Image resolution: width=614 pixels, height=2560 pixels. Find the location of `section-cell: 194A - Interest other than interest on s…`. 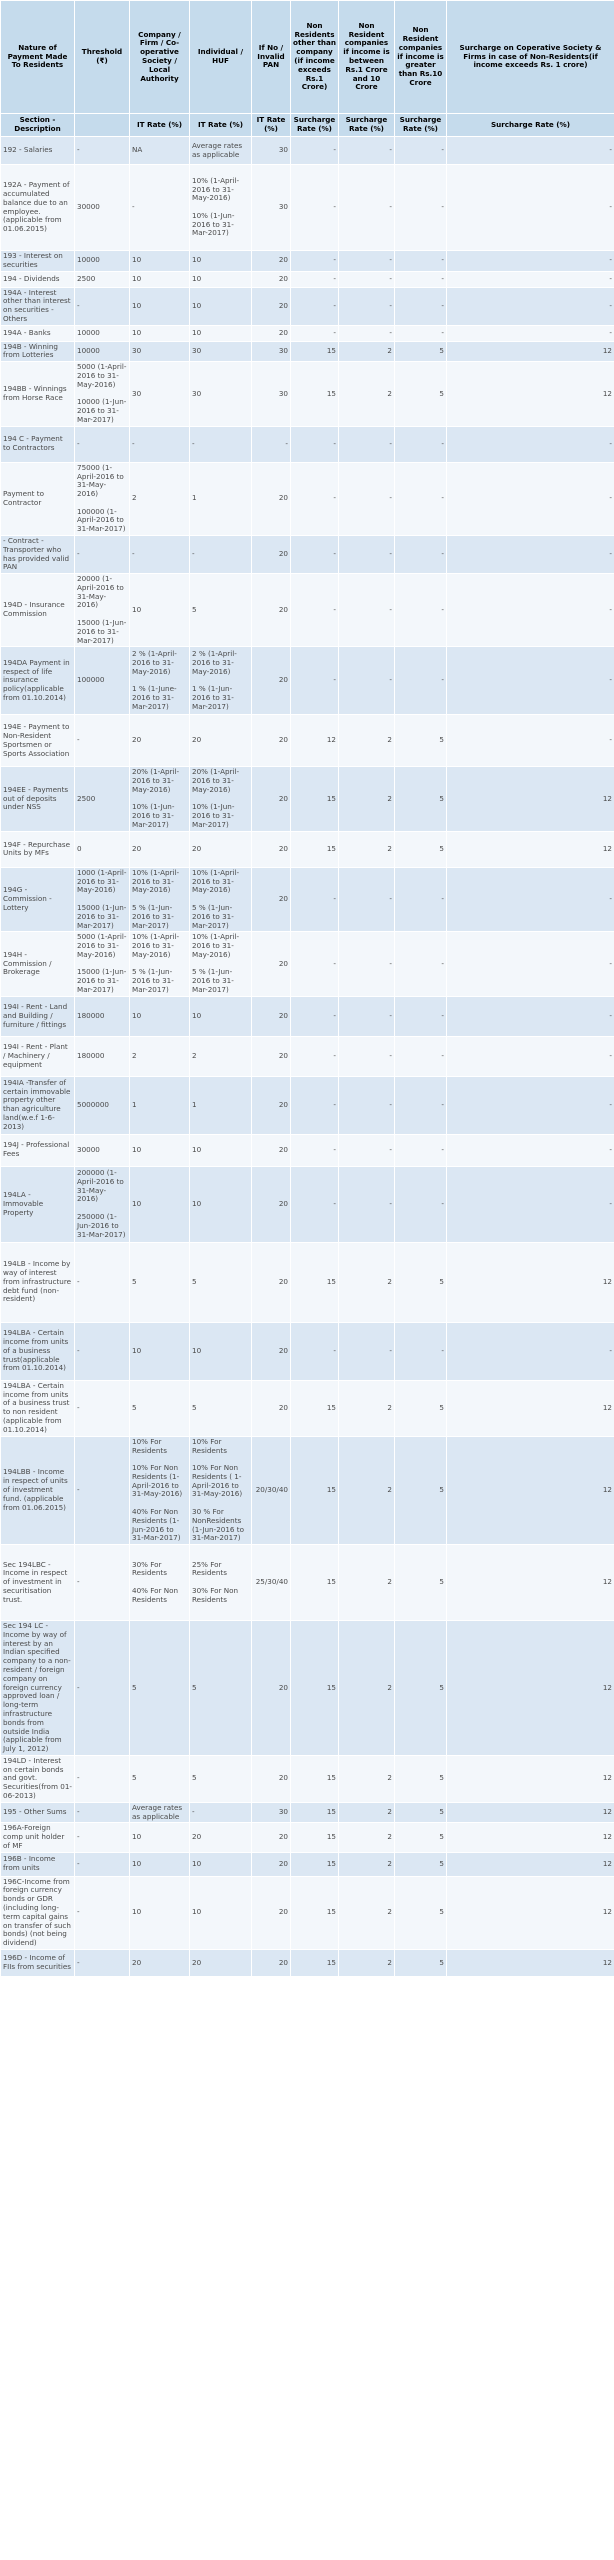

section-cell: 194A - Interest other than interest on s… is located at coordinates (37, 306).